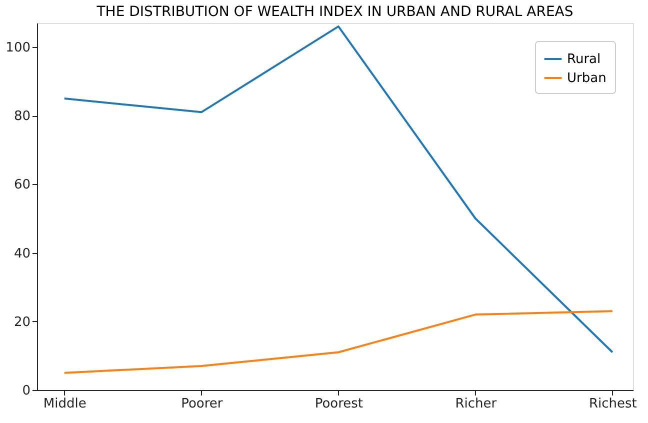 This screenshot has height=423, width=648. Describe the element at coordinates (339, 404) in the screenshot. I see `x-tick-label: Poorest` at that location.